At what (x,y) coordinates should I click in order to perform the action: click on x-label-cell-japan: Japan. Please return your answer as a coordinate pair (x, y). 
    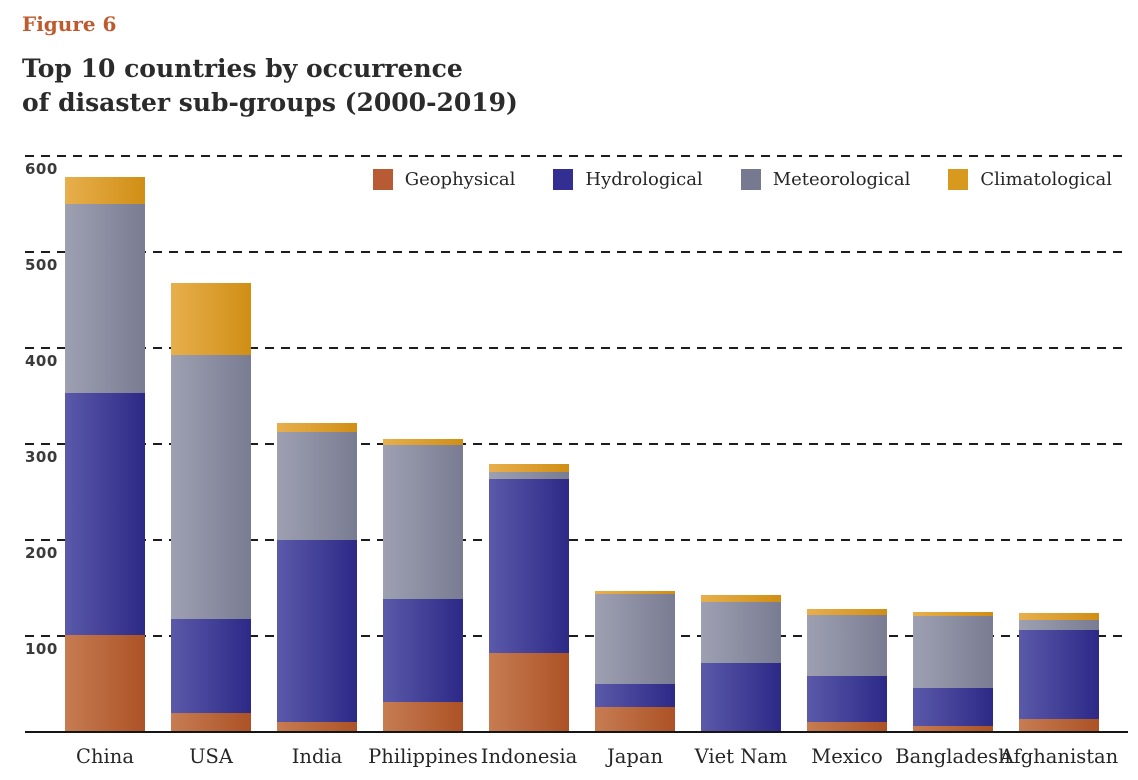
    Looking at the image, I should click on (635, 756).